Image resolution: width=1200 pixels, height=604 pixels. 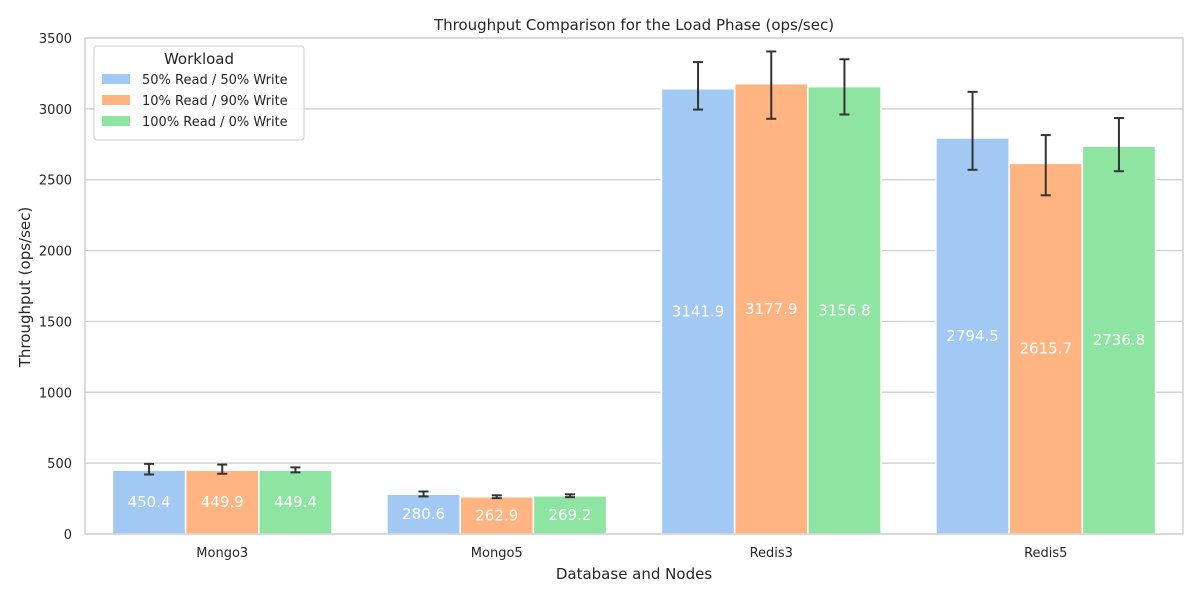 I want to click on y-tick-label: 1500, so click(x=55, y=322).